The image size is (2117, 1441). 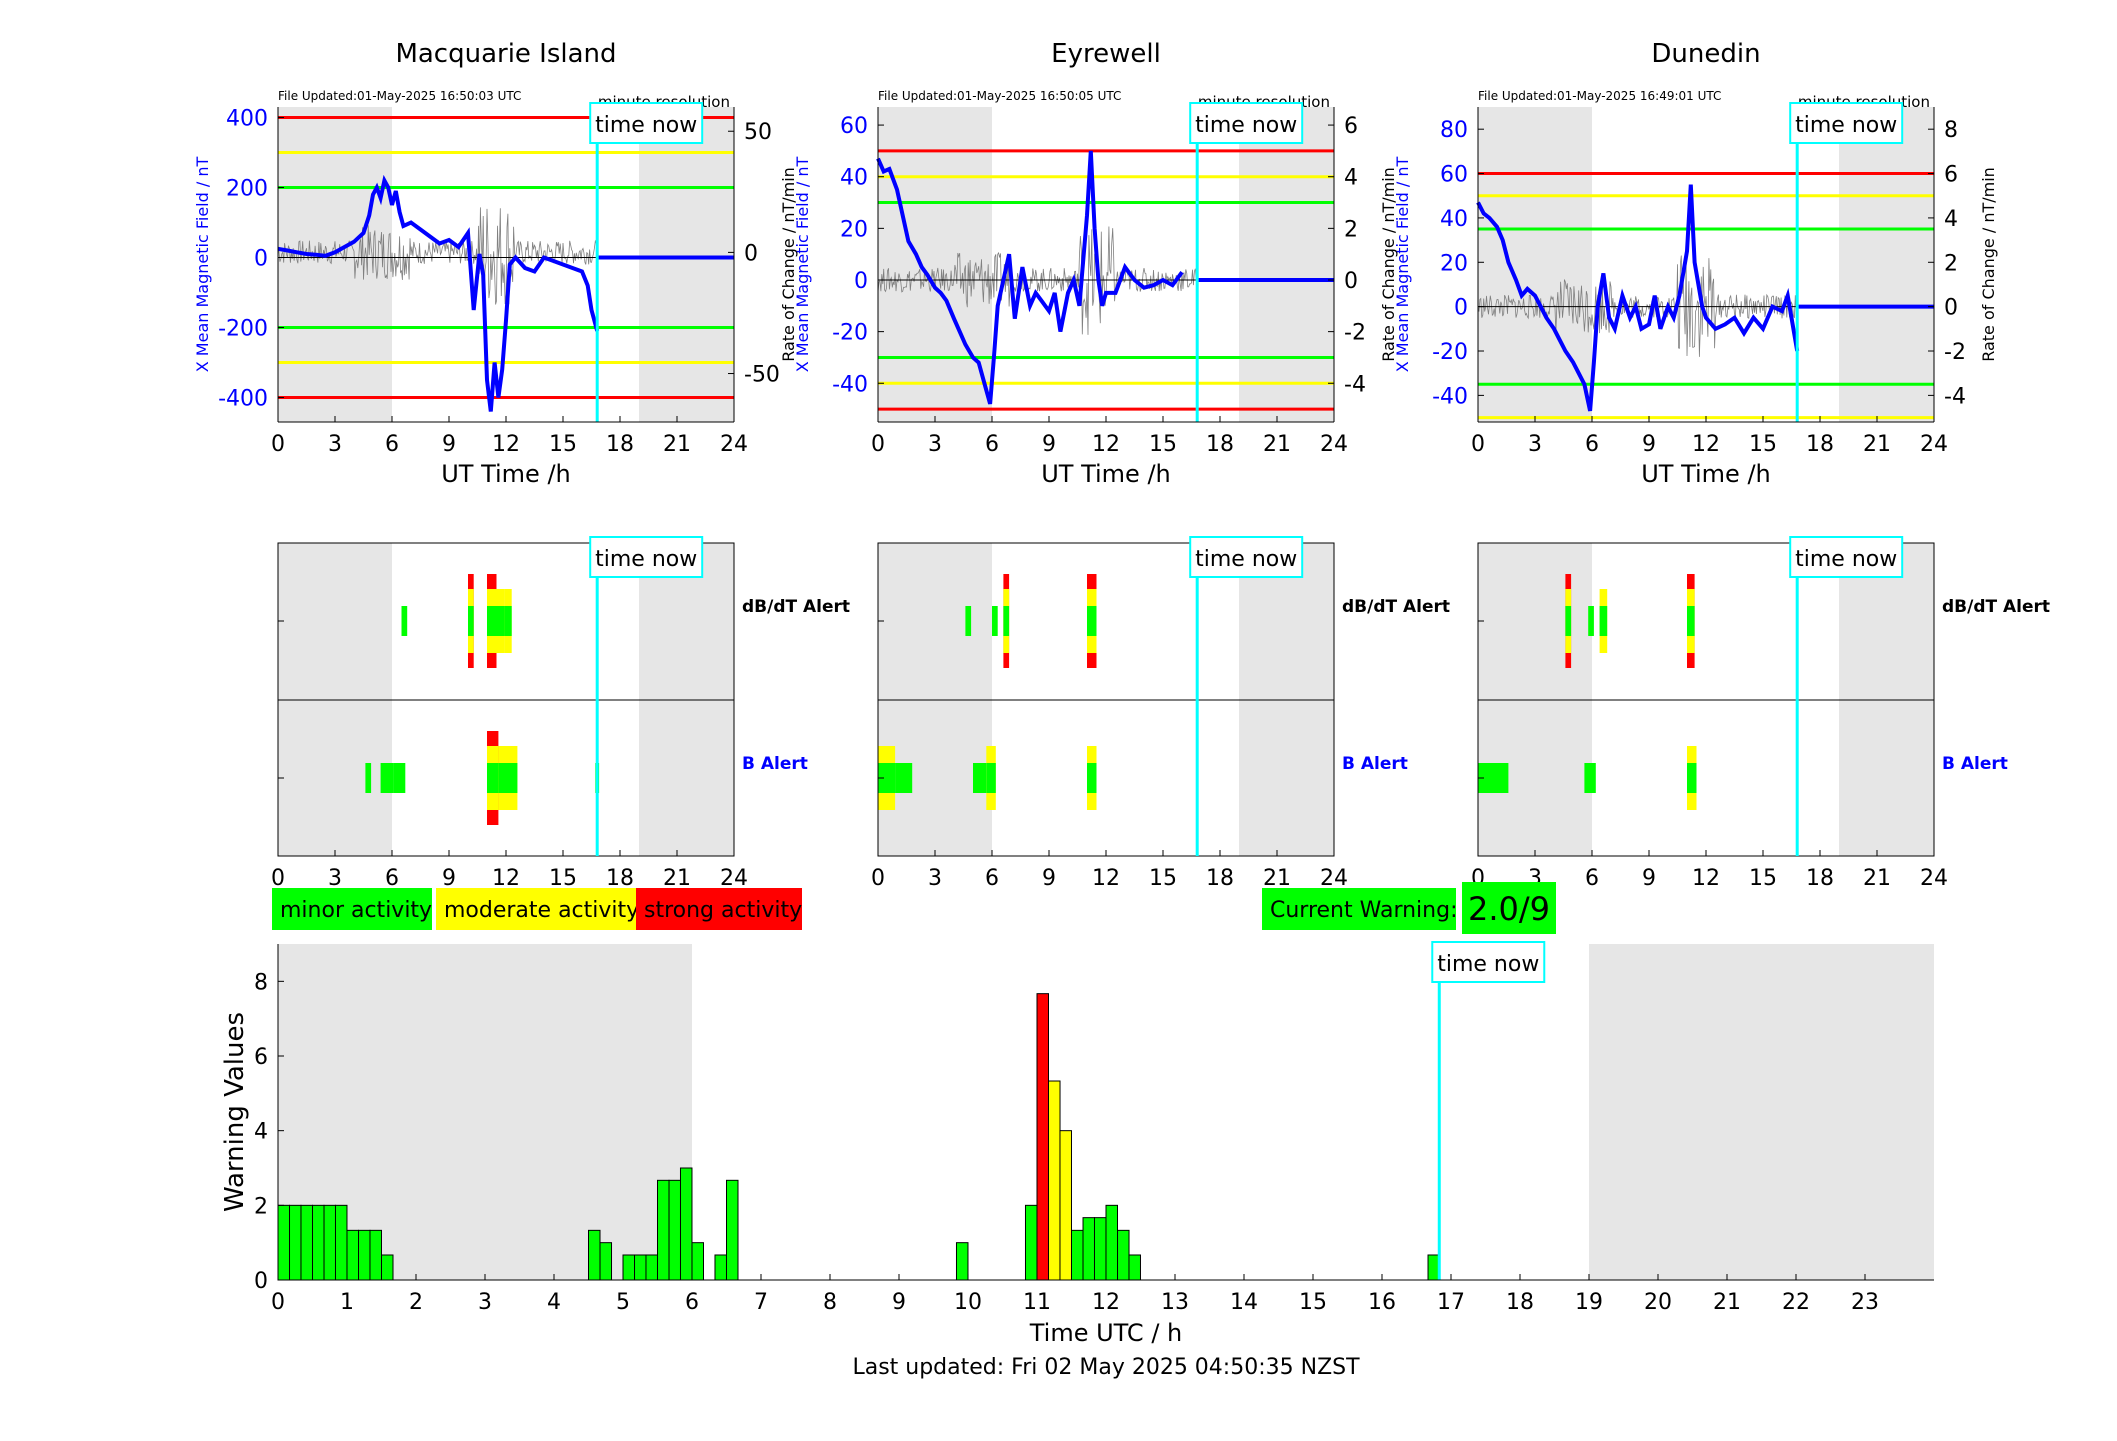 I want to click on time-now-box-r3, so click(x=1488, y=962).